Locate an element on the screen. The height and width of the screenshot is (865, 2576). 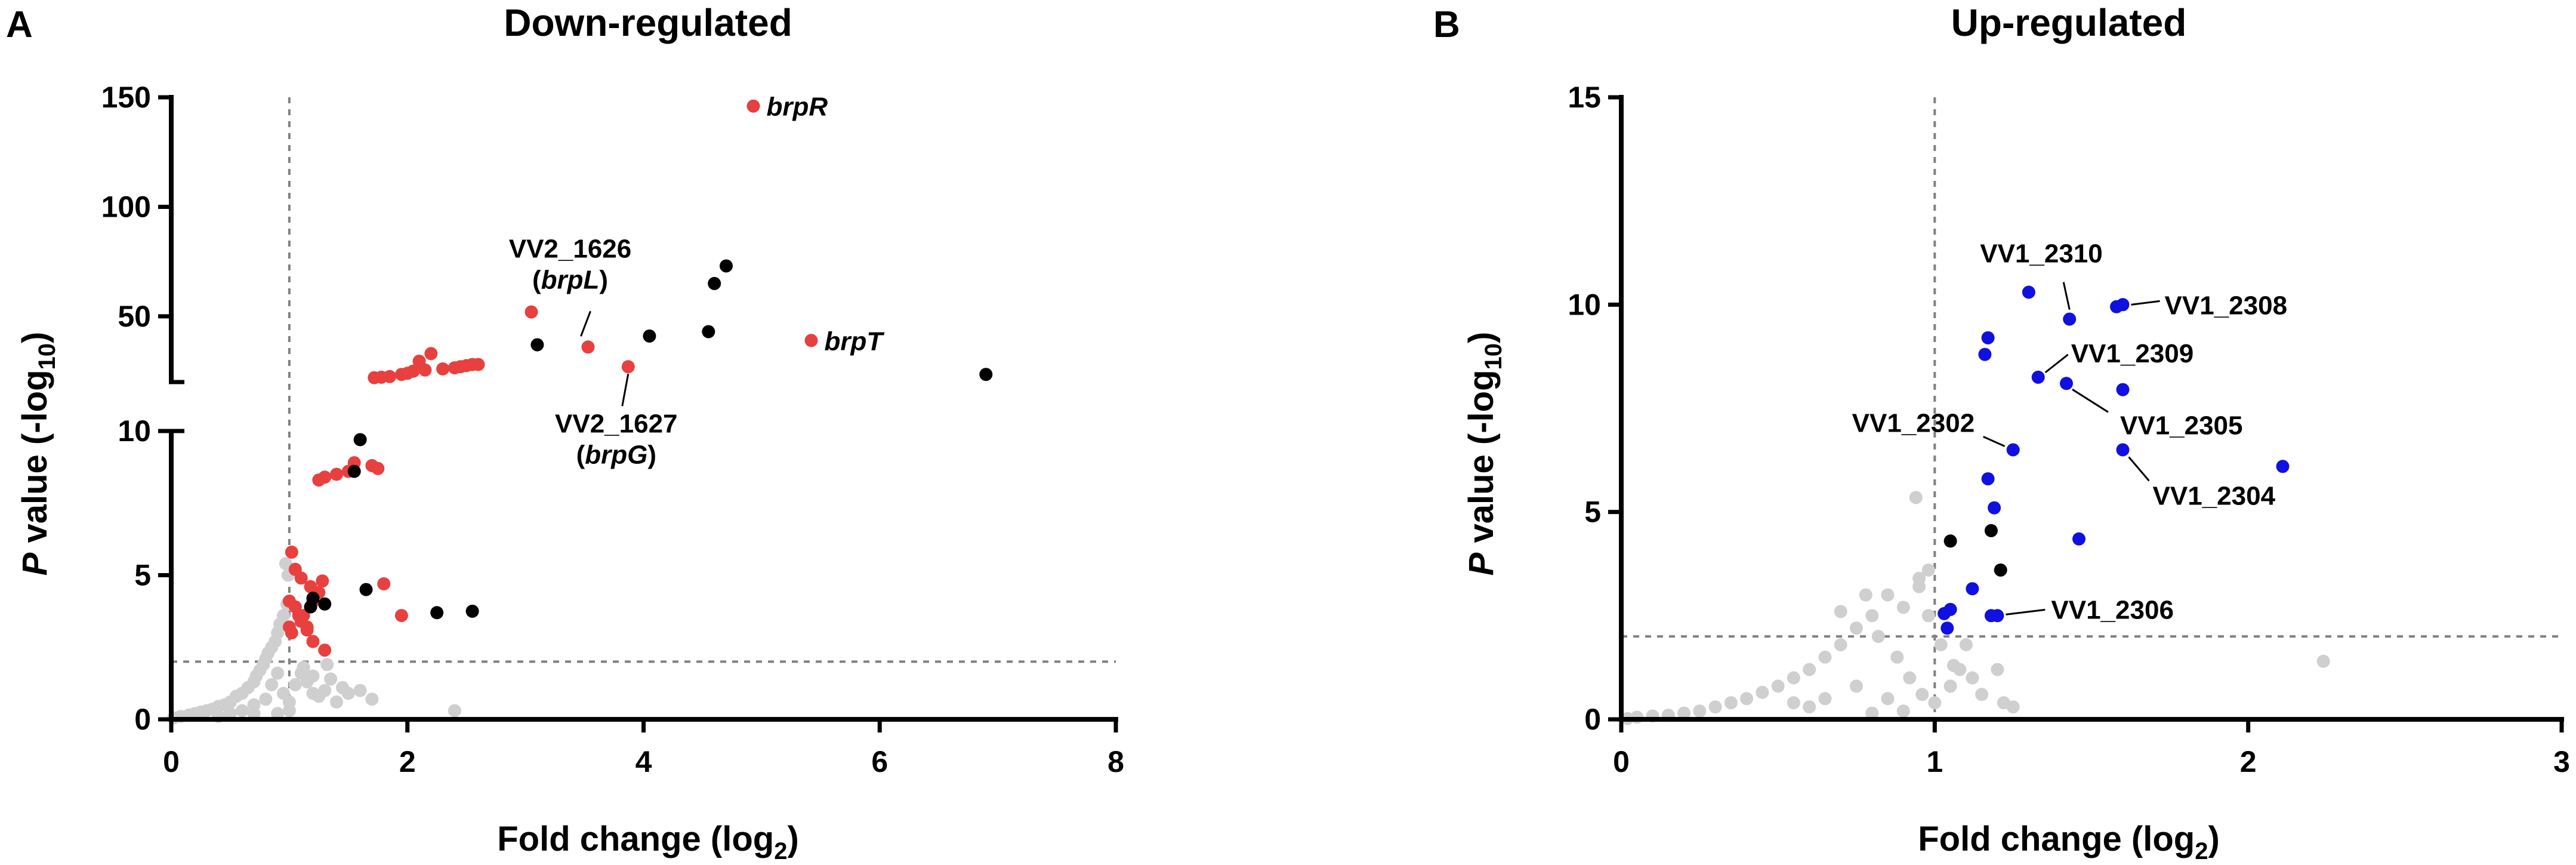
panel-a-label-vv2-1626: VV2_1626 is located at coordinates (570, 248).